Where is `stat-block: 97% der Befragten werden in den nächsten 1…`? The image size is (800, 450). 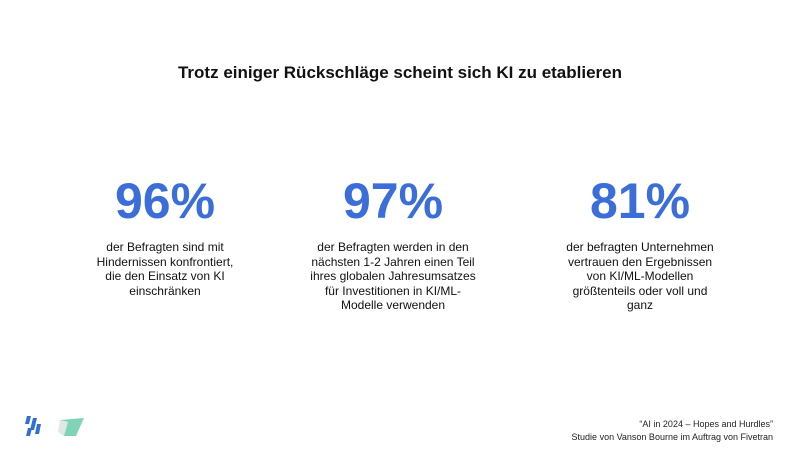
stat-block: 97% der Befragten werden in den nächsten 1… is located at coordinates (393, 242).